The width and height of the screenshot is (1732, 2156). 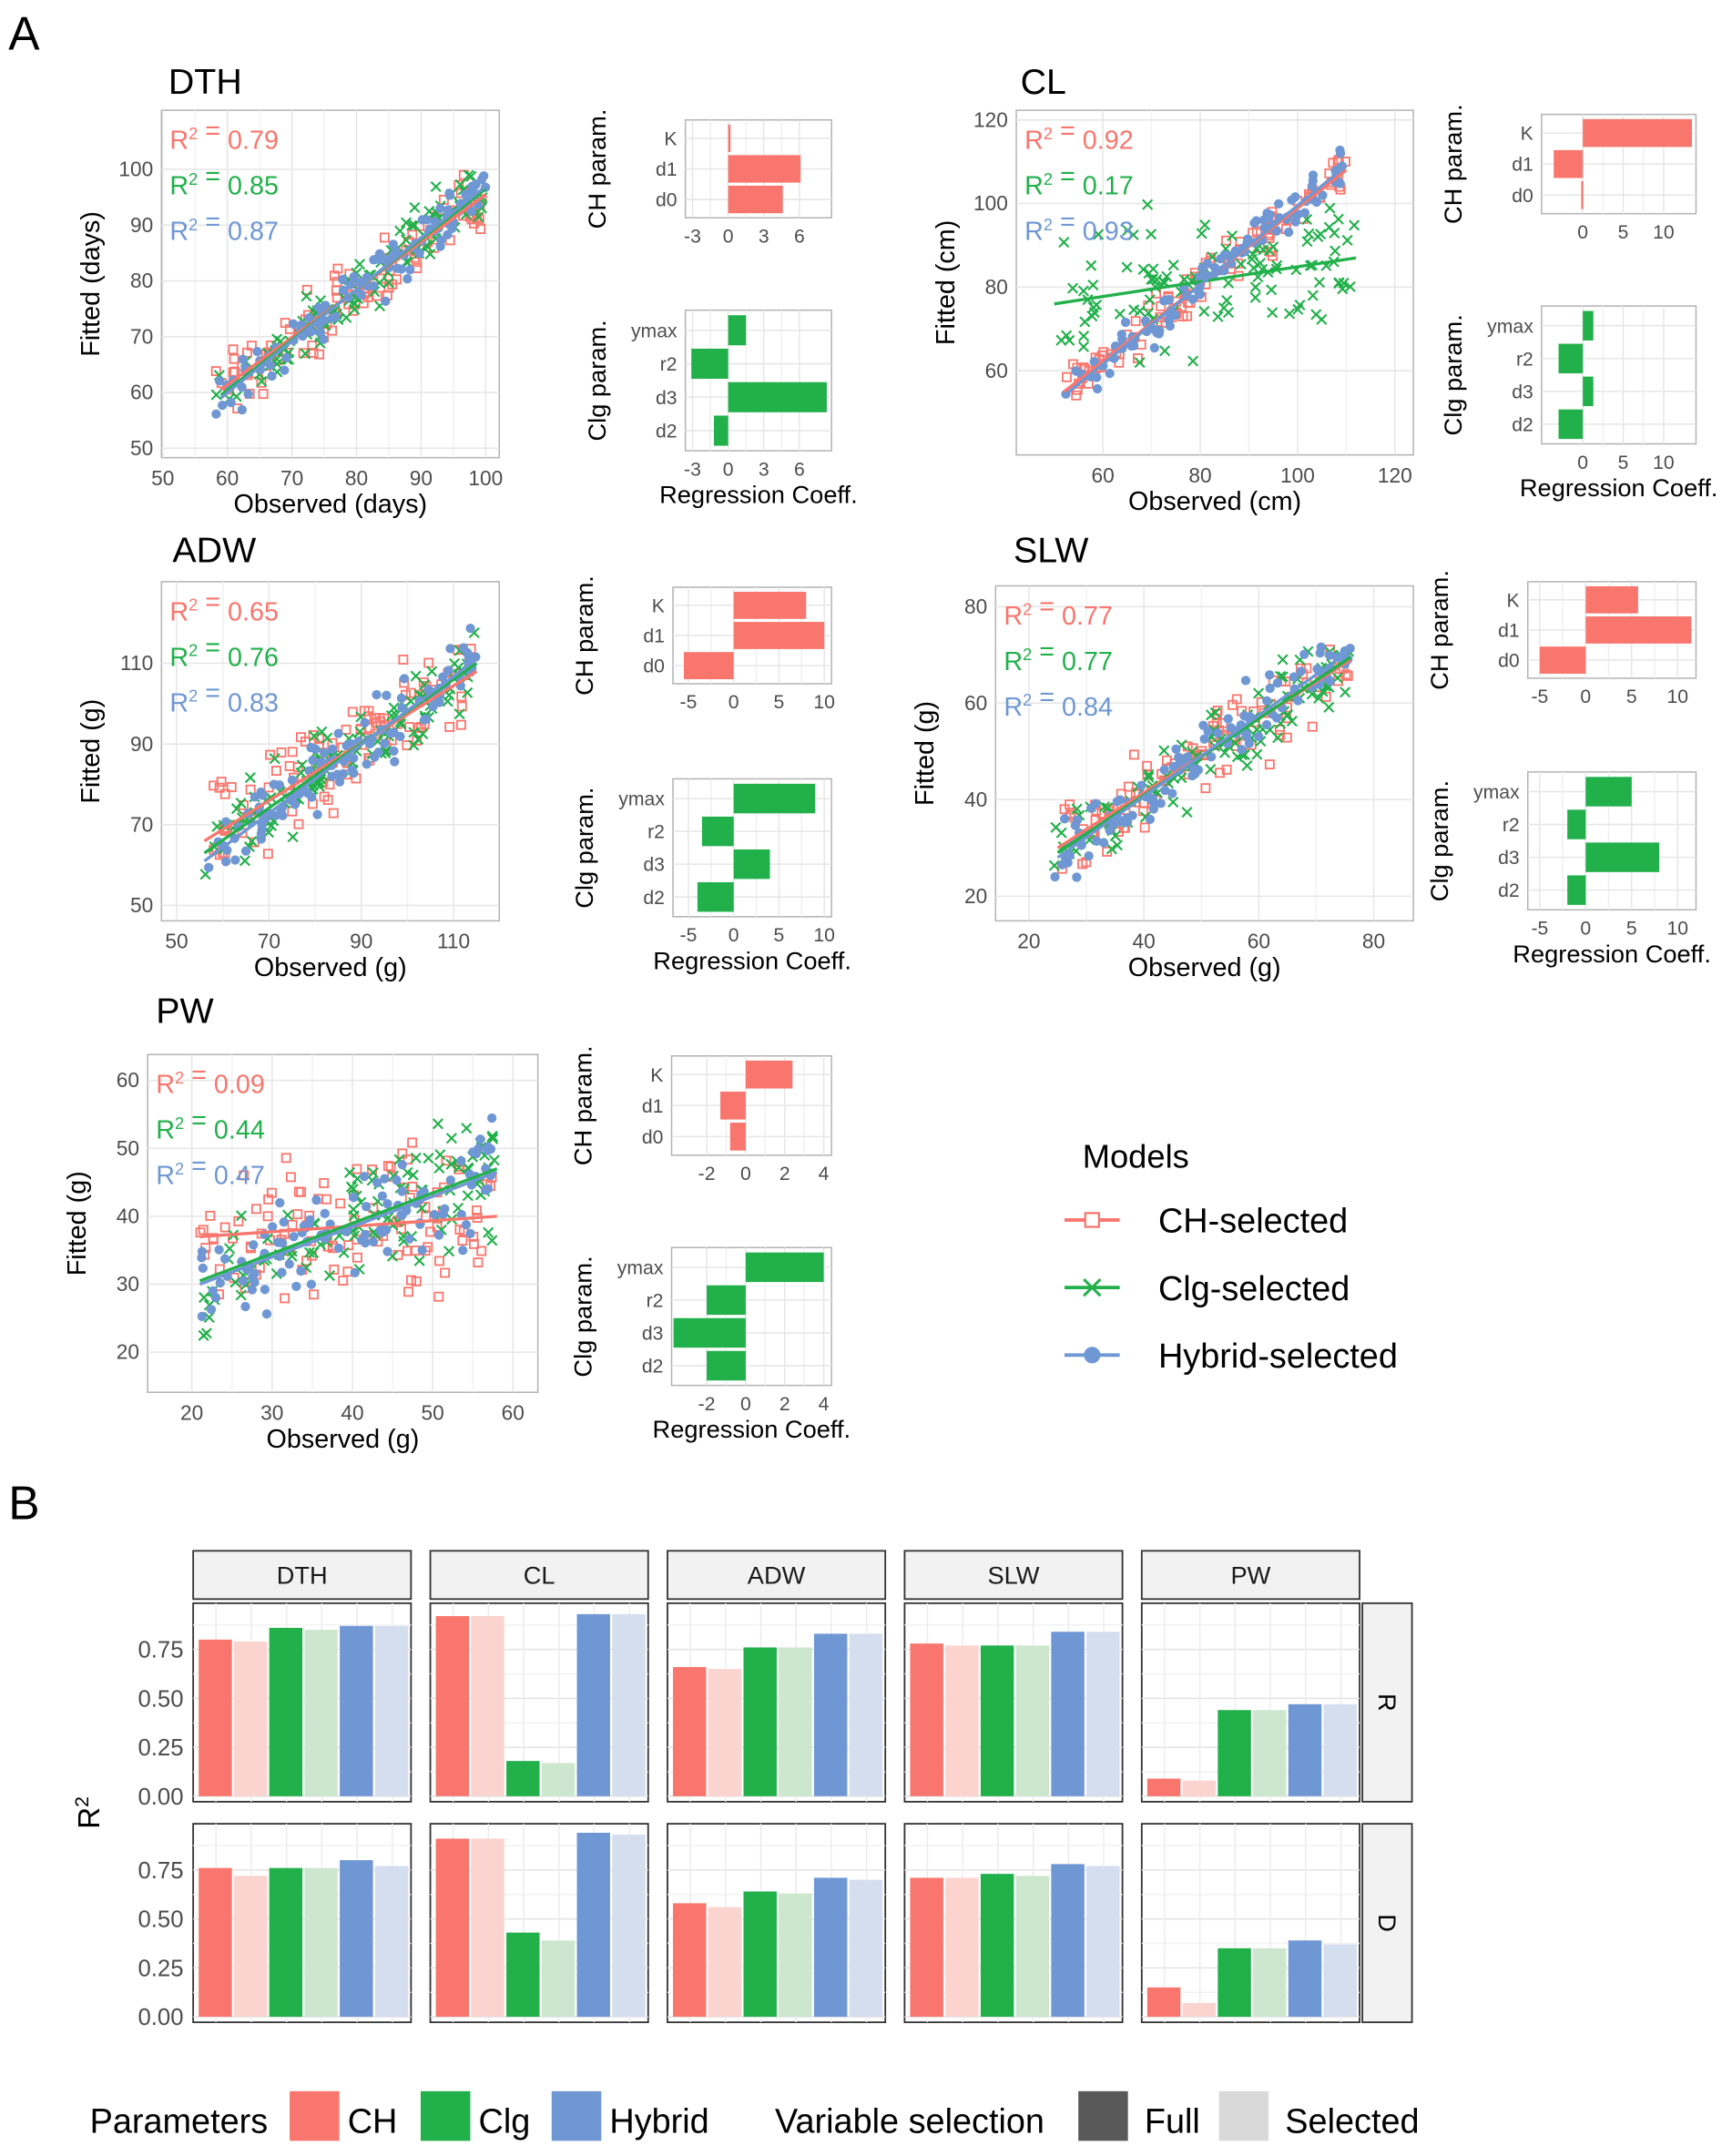 I want to click on legend-swatch-ch, so click(x=315, y=2116).